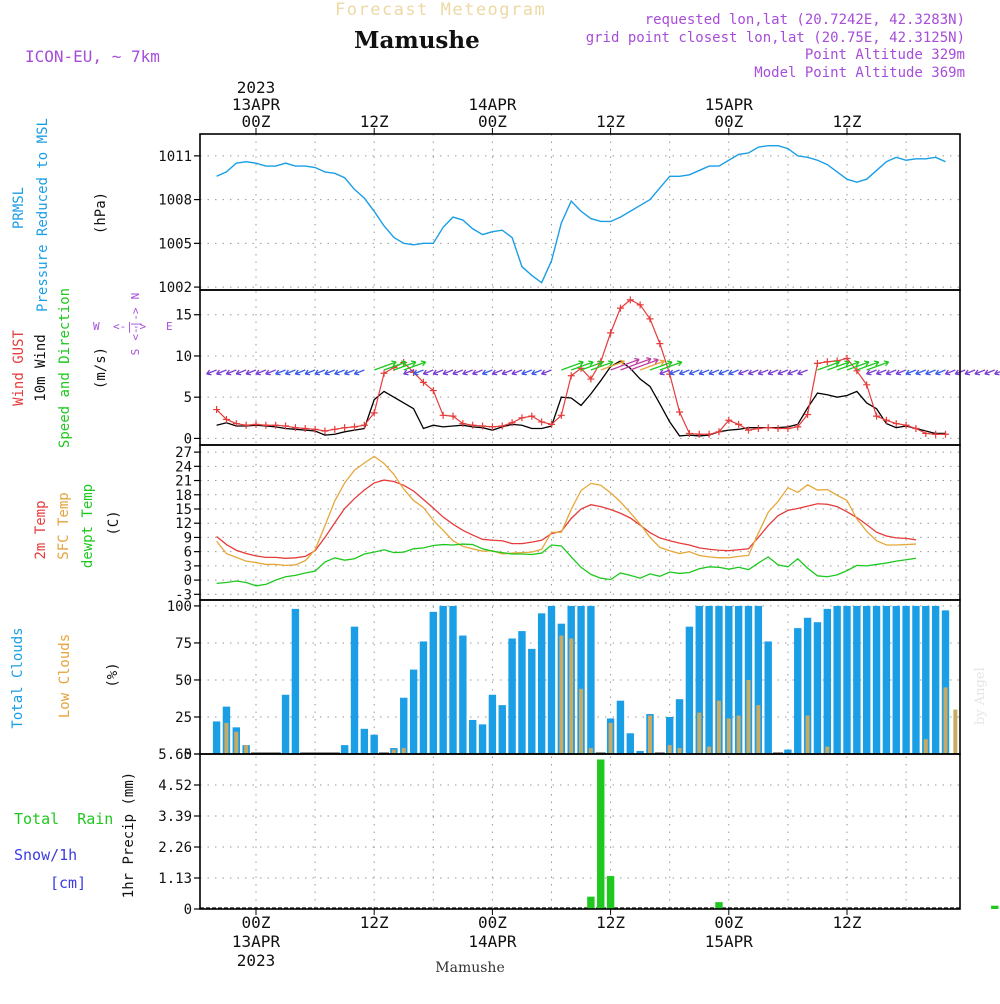 The height and width of the screenshot is (1004, 1000). What do you see at coordinates (129, 326) in the screenshot?
I see `compass-horizontal-arrow: <-|->` at bounding box center [129, 326].